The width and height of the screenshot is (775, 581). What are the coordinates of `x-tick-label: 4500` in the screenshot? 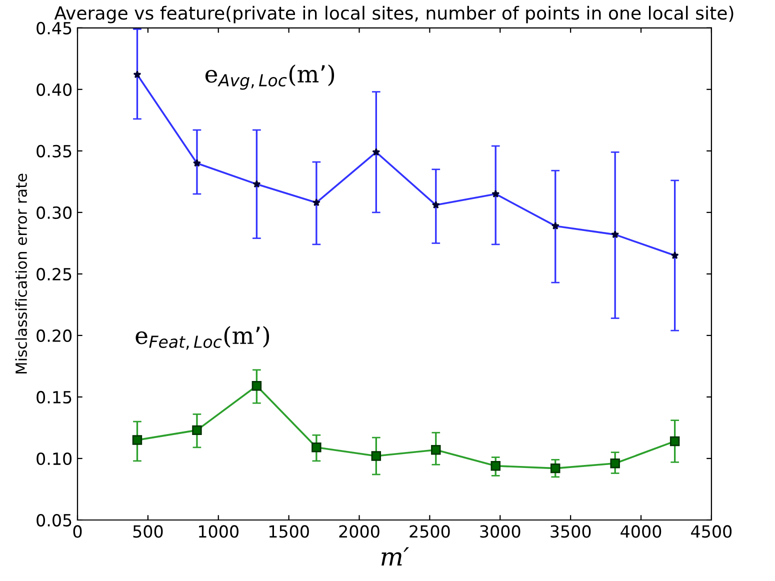 It's located at (711, 531).